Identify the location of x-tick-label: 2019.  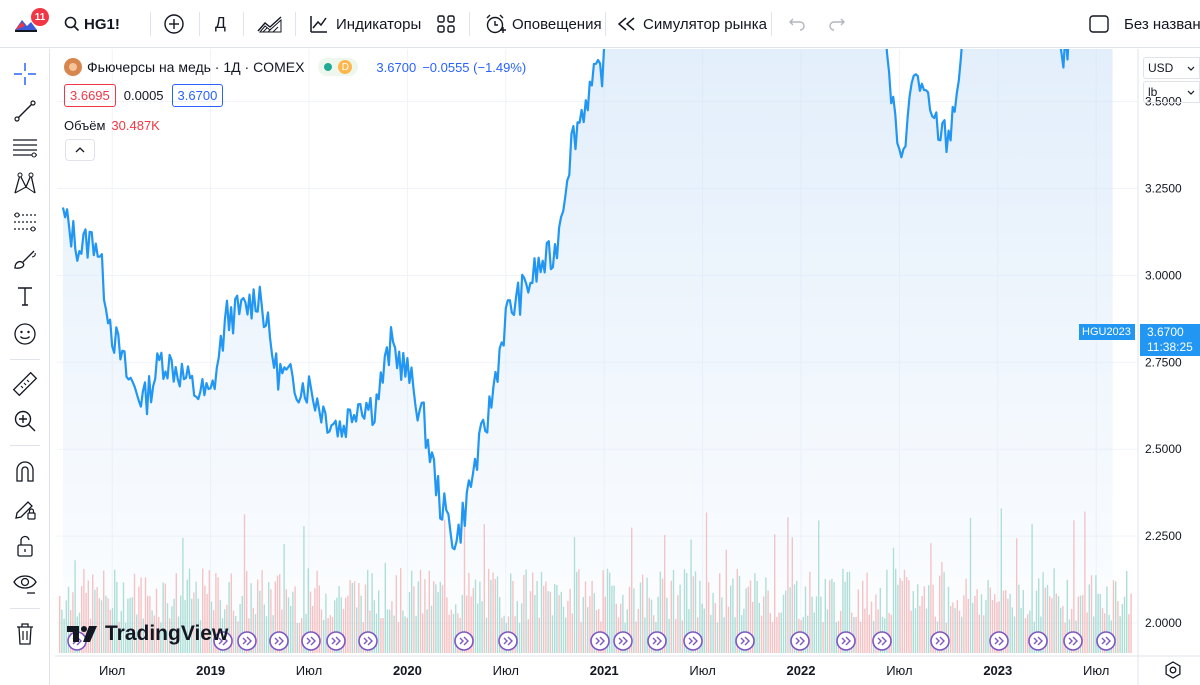
(210, 670).